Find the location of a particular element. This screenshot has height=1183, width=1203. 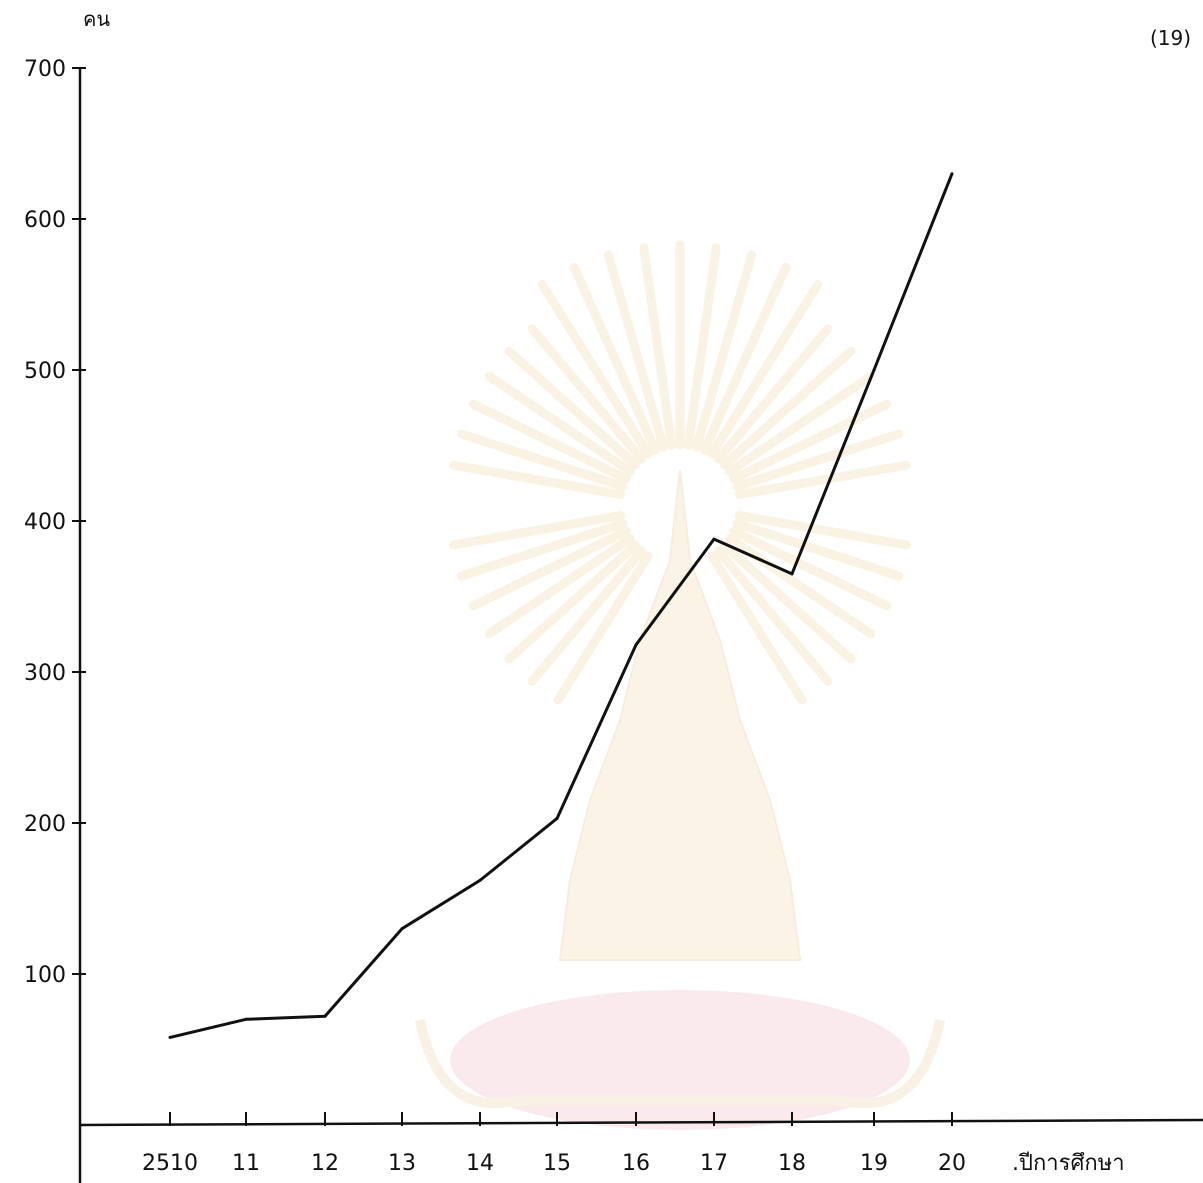

x-tick-label: 12 is located at coordinates (325, 1163).